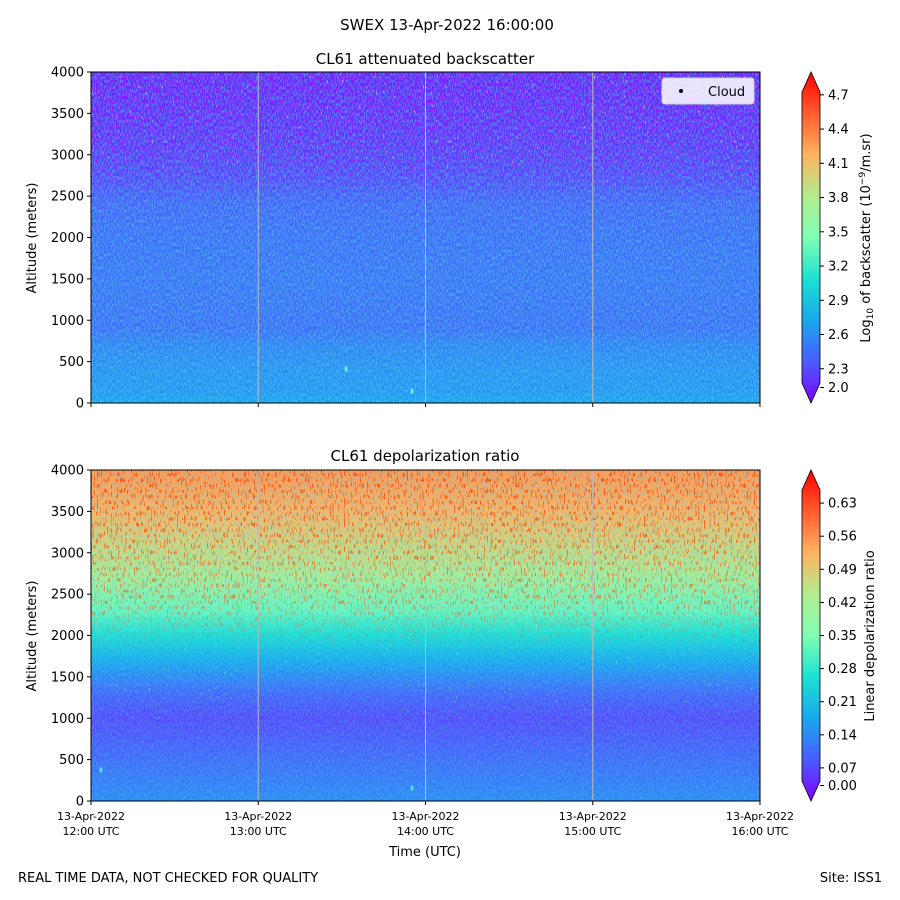 Image resolution: width=900 pixels, height=900 pixels. What do you see at coordinates (842, 669) in the screenshot?
I see `colorbar-tick-label: 0.28` at bounding box center [842, 669].